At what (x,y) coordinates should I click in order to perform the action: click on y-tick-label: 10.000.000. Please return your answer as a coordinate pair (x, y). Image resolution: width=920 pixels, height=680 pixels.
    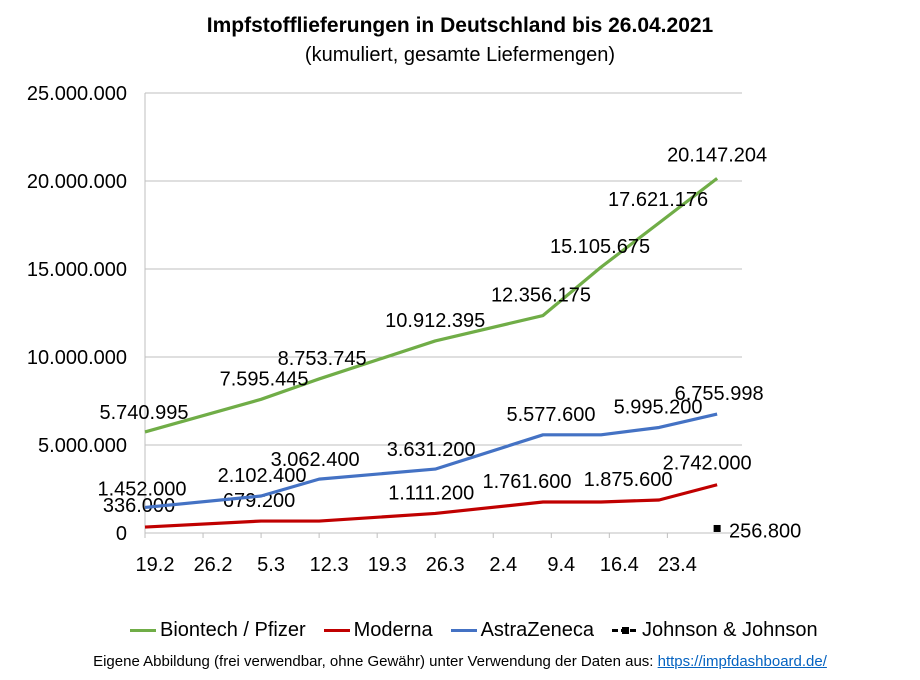
    Looking at the image, I should click on (77, 358).